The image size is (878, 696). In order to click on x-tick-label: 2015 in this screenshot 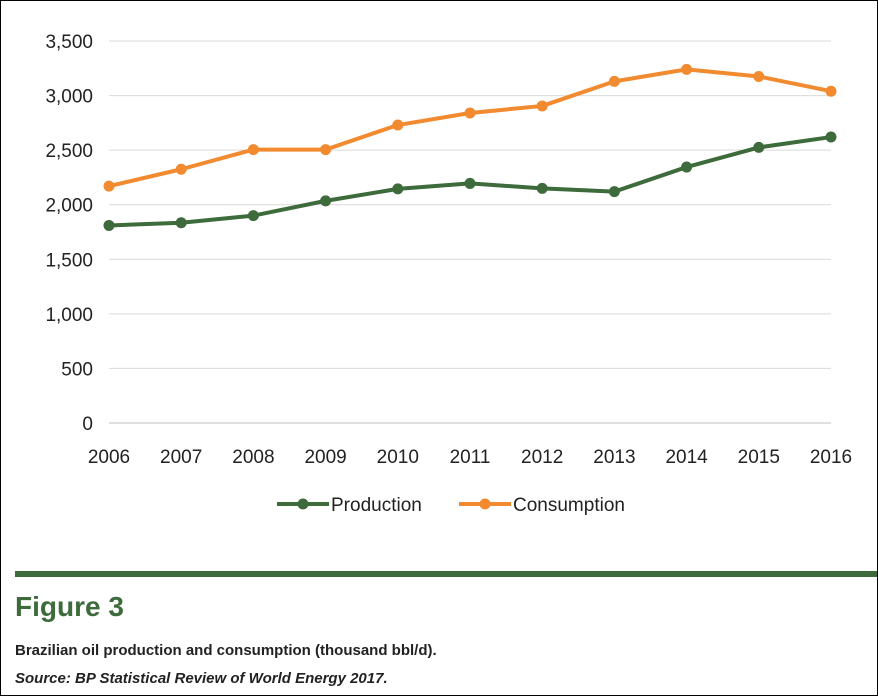, I will do `click(759, 457)`.